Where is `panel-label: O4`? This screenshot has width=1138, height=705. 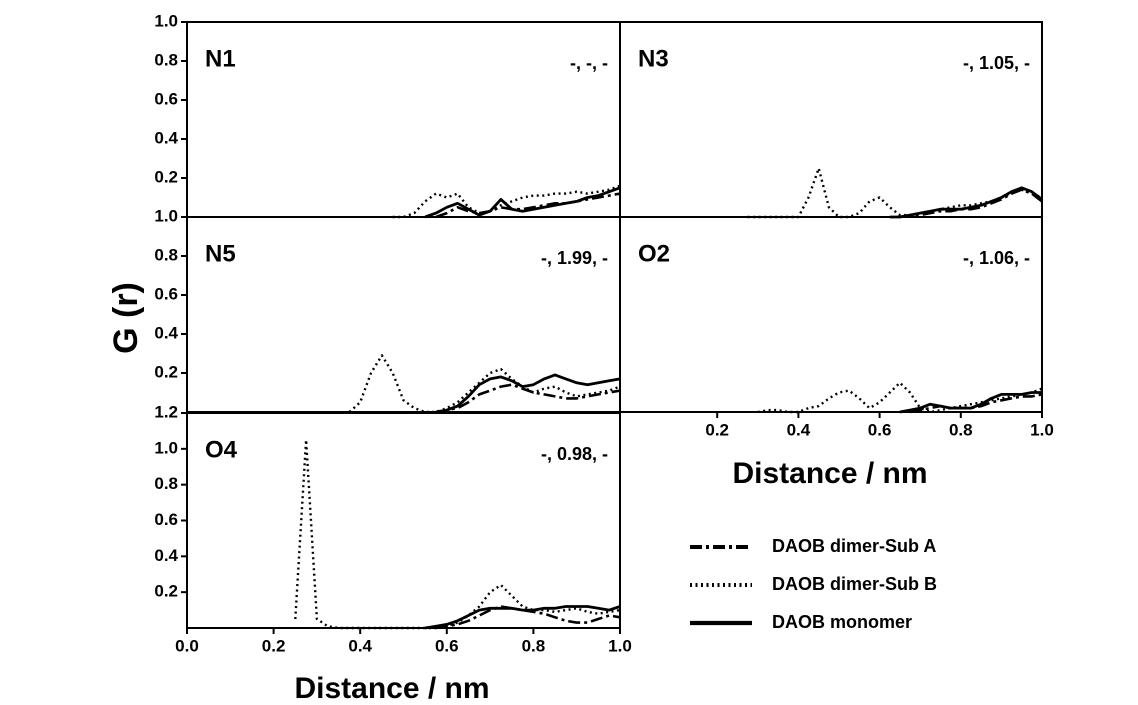
panel-label: O4 is located at coordinates (221, 449).